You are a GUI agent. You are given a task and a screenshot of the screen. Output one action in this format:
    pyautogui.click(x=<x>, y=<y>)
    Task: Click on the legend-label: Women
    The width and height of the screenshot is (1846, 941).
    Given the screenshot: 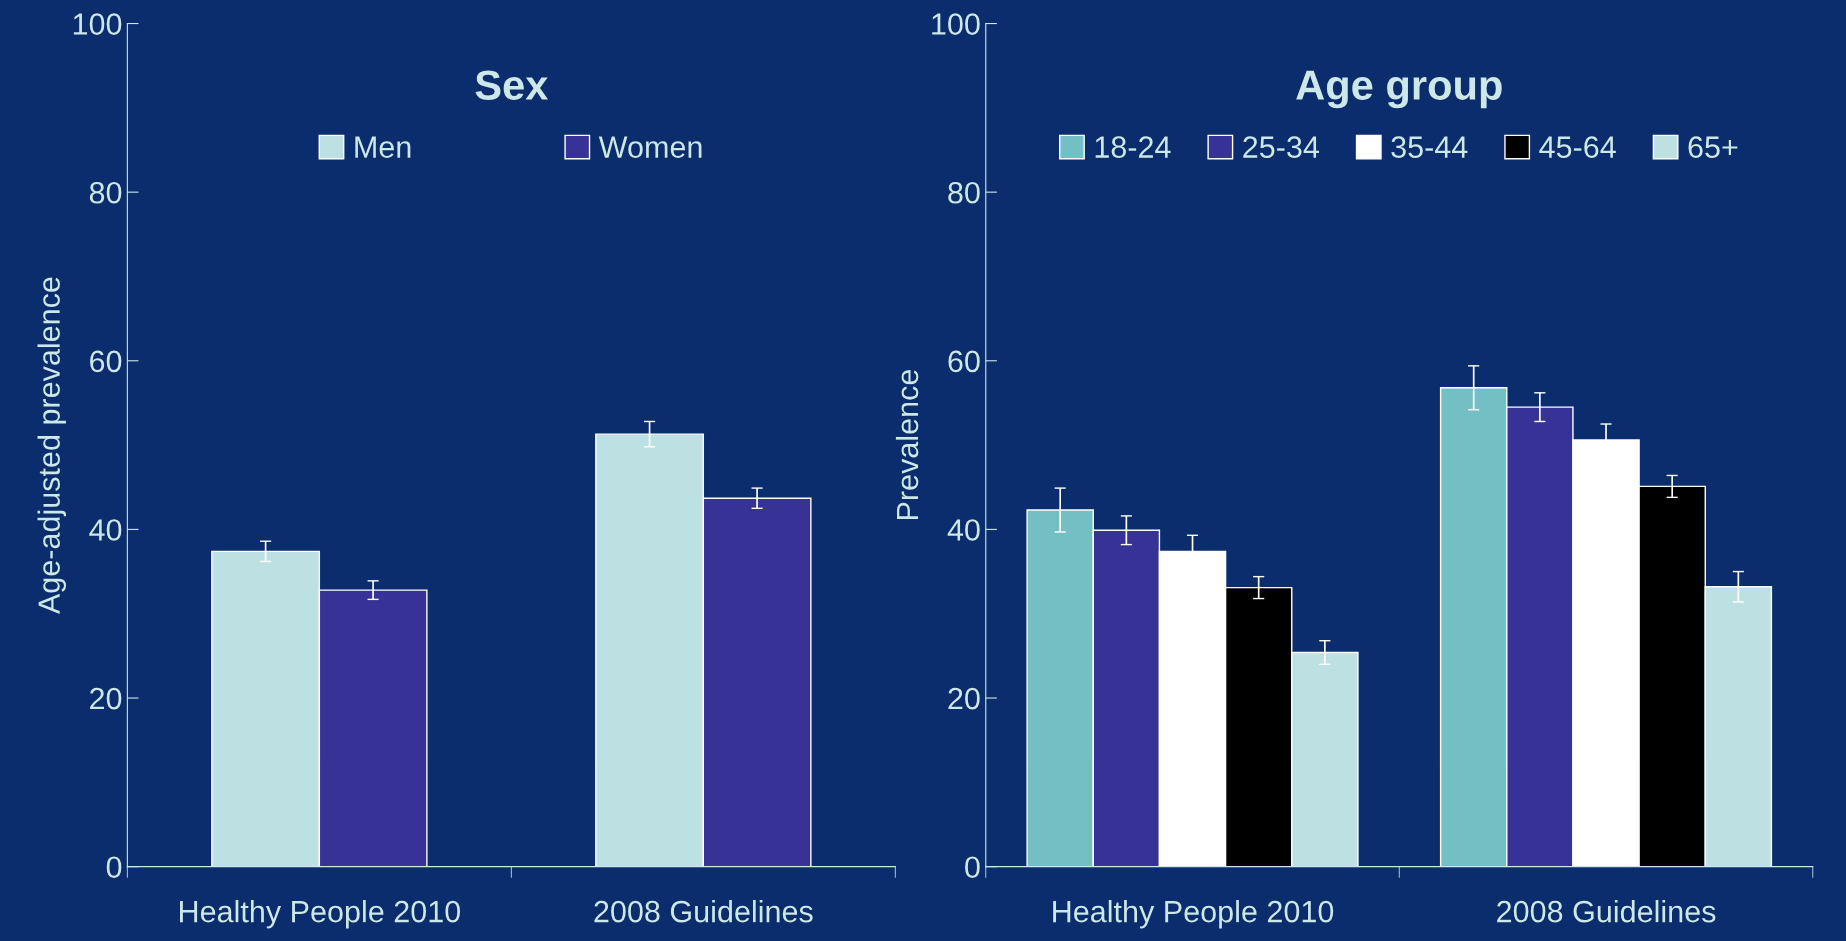 What is the action you would take?
    pyautogui.click(x=650, y=147)
    